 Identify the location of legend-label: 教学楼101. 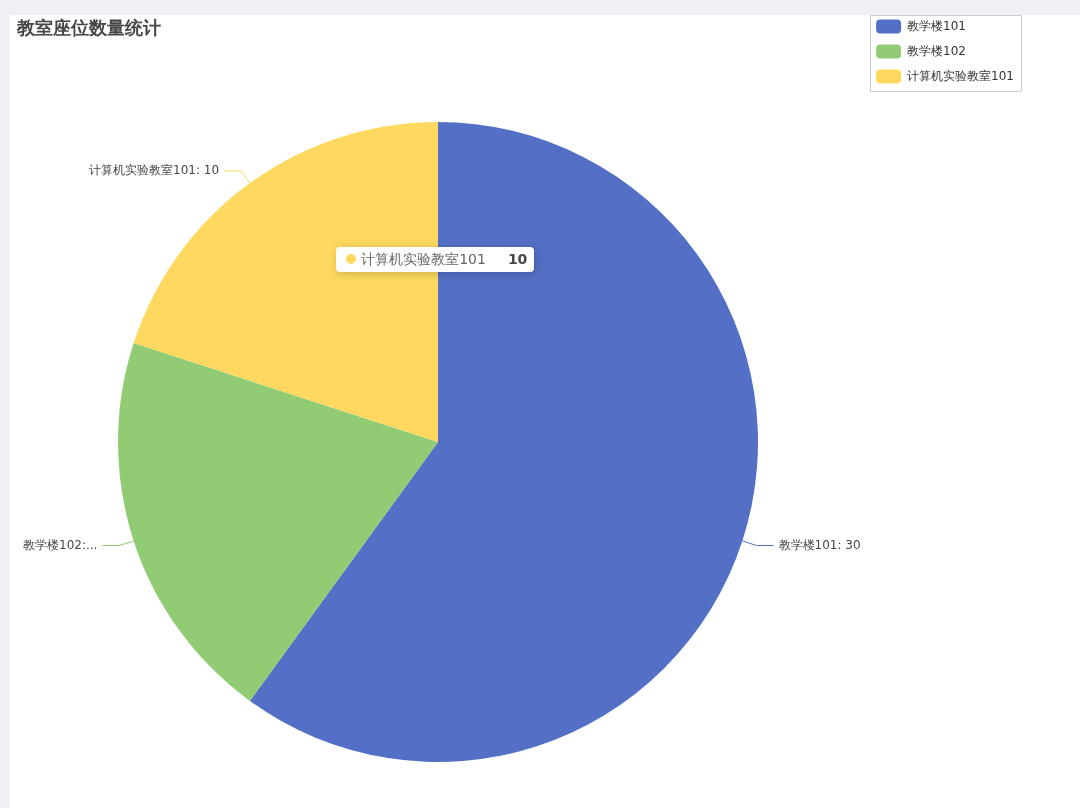
(936, 25).